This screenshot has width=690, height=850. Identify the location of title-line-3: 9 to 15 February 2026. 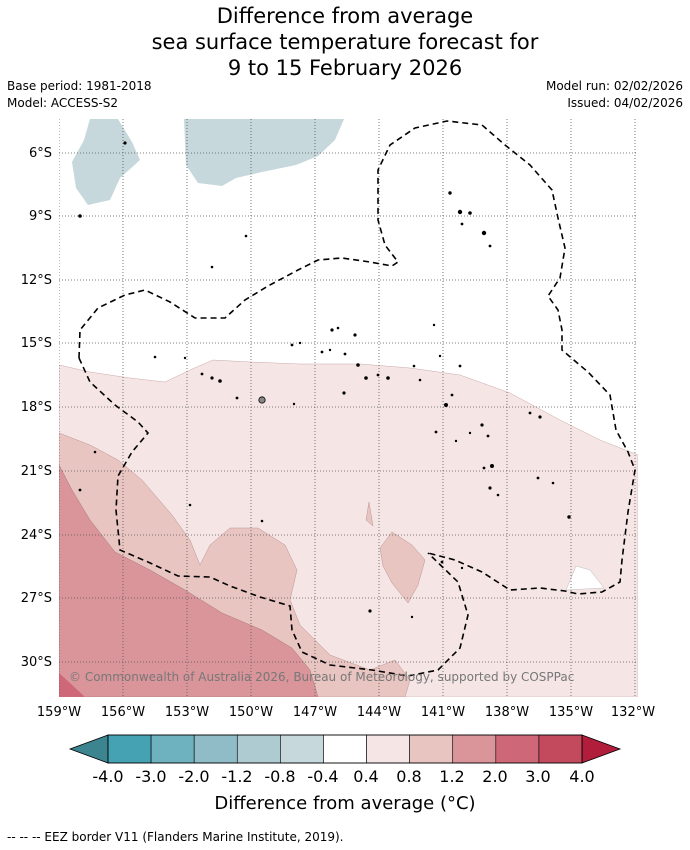
(345, 68).